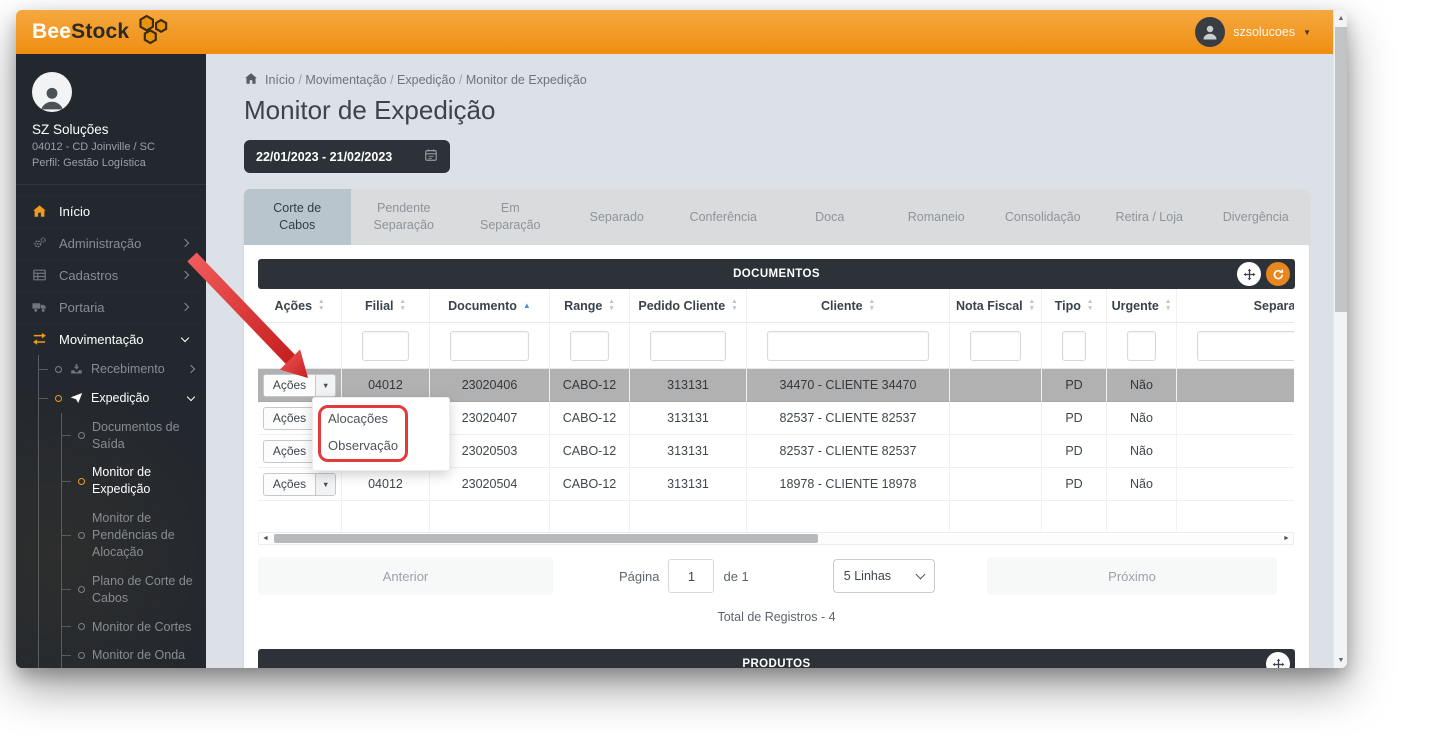 Image resolution: width=1451 pixels, height=746 pixels. Describe the element at coordinates (776, 576) in the screenshot. I see `pagination: Anterior Página de 1 5 Linhas Próximo` at that location.